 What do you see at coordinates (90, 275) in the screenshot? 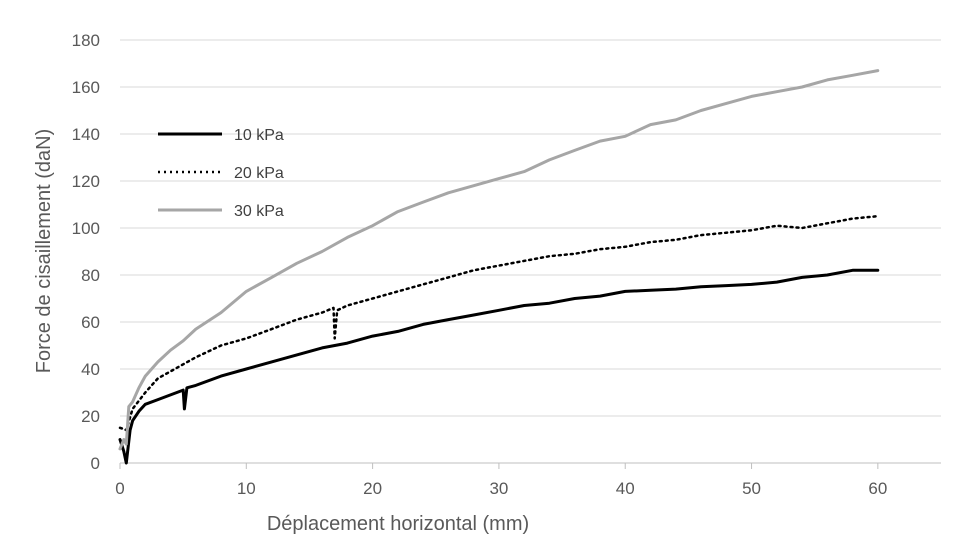
I see `y-tick-label: 80` at bounding box center [90, 275].